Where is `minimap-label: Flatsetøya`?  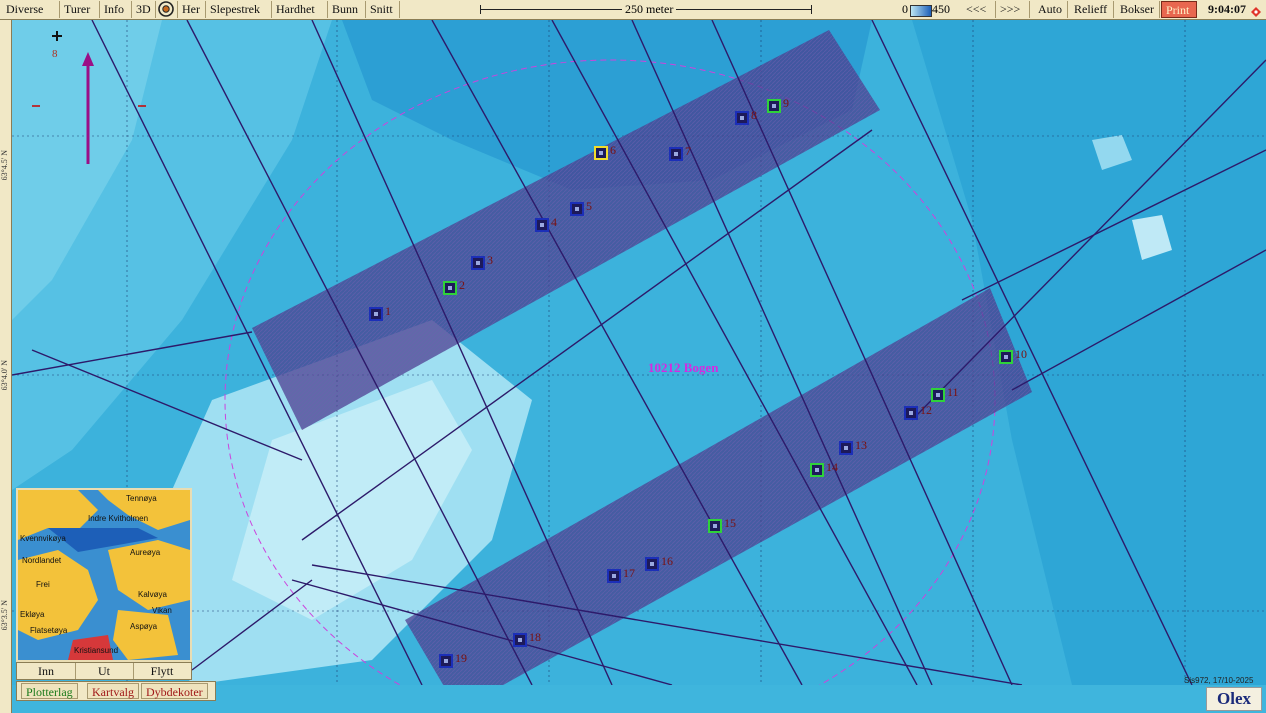
minimap-label: Flatsetøya is located at coordinates (49, 630).